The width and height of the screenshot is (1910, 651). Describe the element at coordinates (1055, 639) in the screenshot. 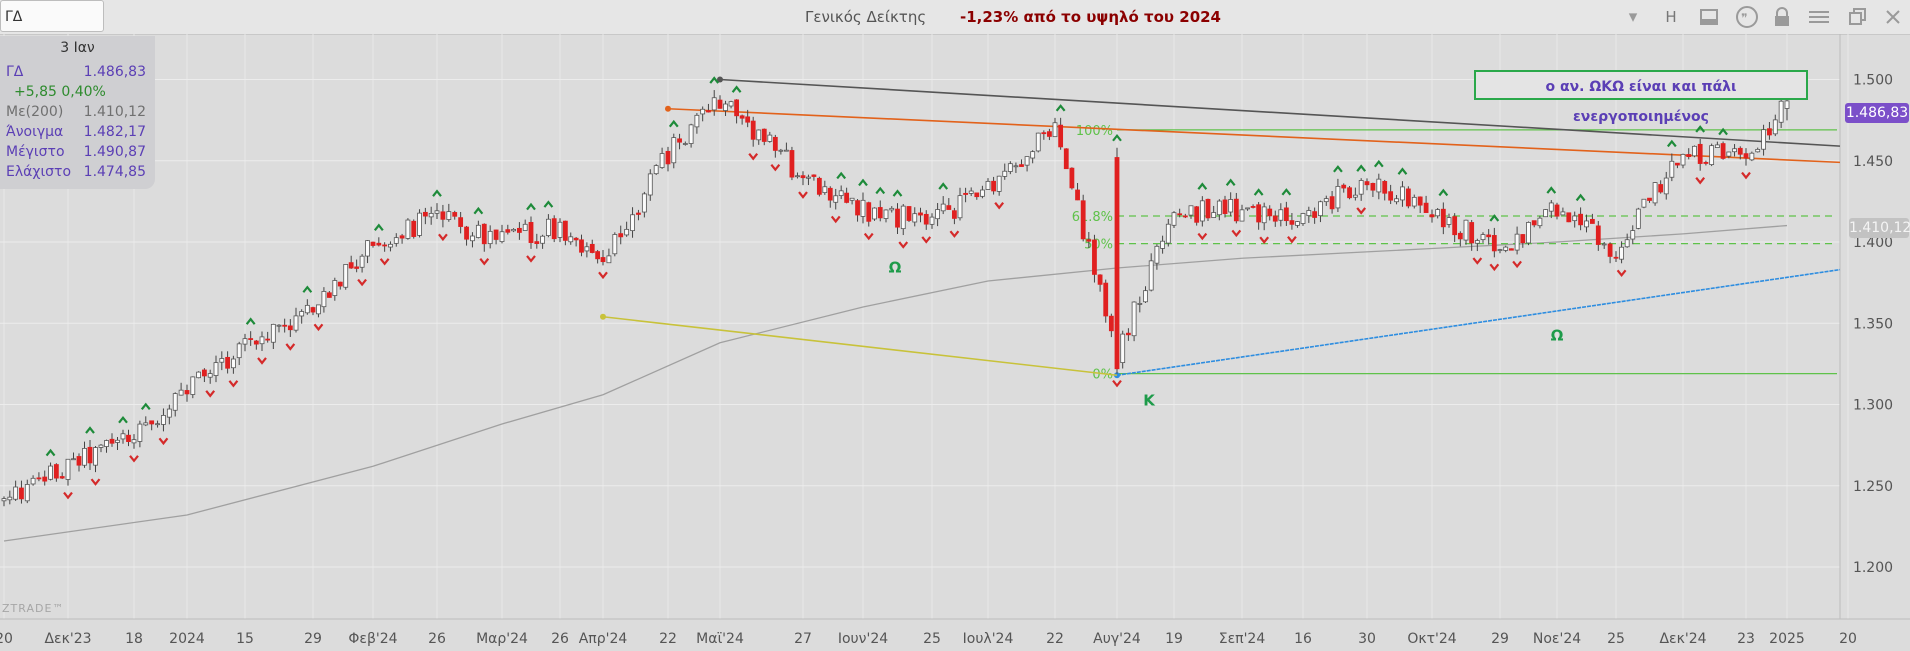

I see `x-tick-label: 22` at that location.